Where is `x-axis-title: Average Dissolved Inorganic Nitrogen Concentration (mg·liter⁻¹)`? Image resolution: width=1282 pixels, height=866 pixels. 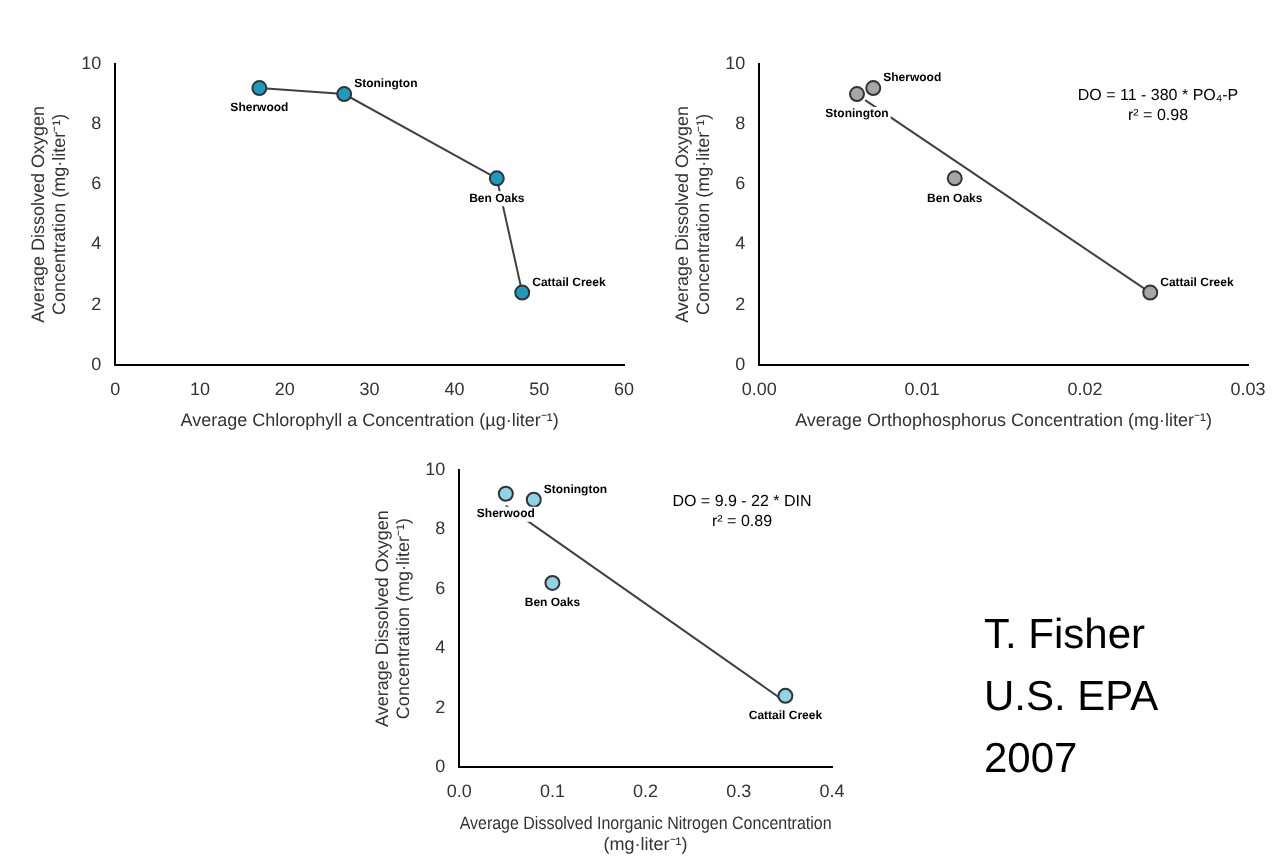
x-axis-title: Average Dissolved Inorganic Nitrogen Concentration (mg·liter⁻¹) is located at coordinates (646, 833).